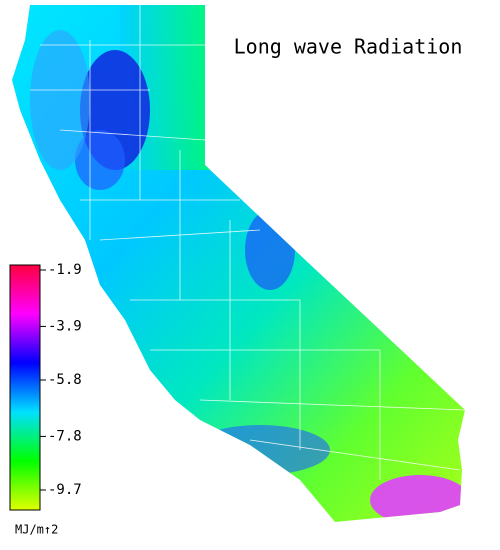 The height and width of the screenshot is (550, 500). I want to click on colorbar-tick-label: -7.8, so click(65, 436).